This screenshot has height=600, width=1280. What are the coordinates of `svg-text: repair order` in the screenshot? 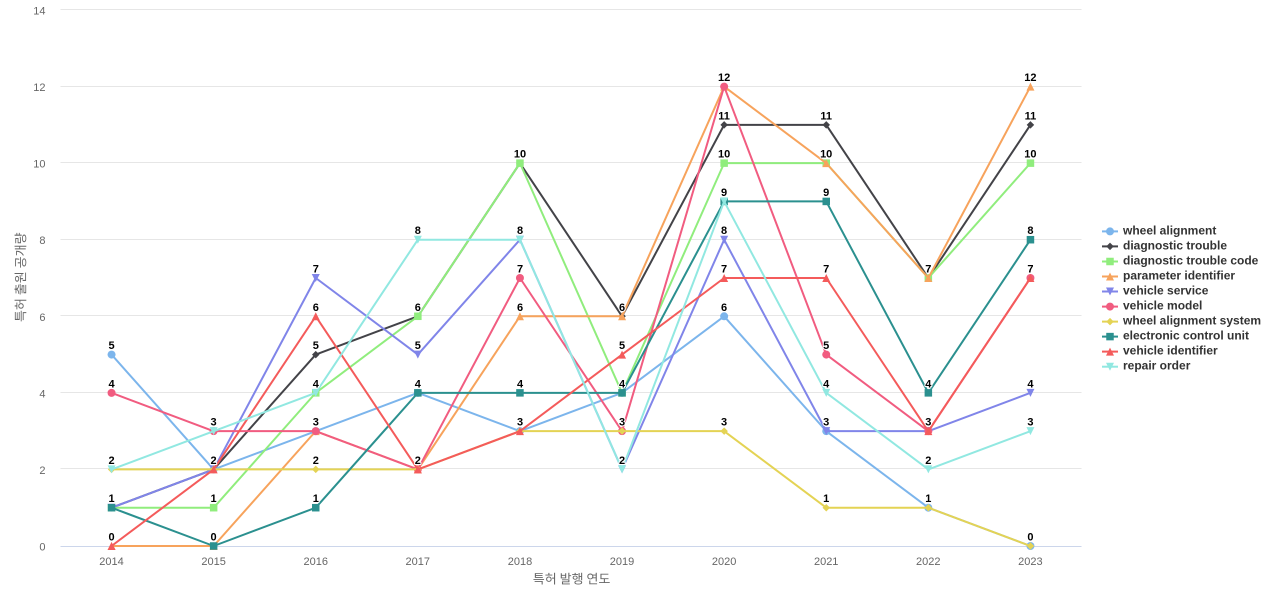 It's located at (1157, 366).